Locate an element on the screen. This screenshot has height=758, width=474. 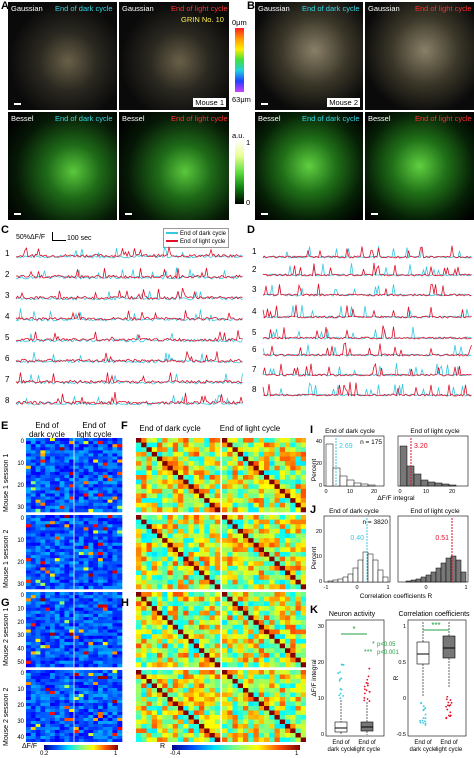
heat-tick: 40 is located at coordinates (20, 650).